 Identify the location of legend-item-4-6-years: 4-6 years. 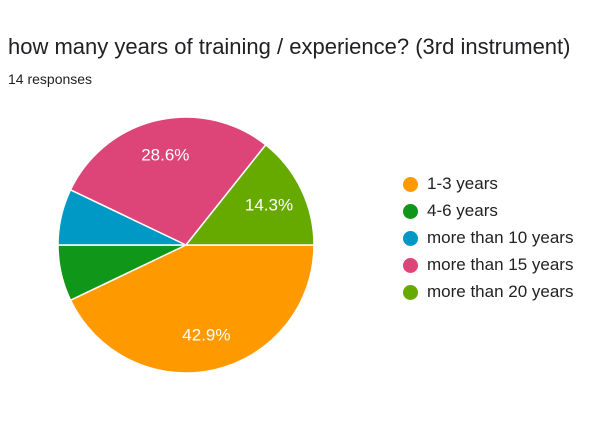
(488, 210).